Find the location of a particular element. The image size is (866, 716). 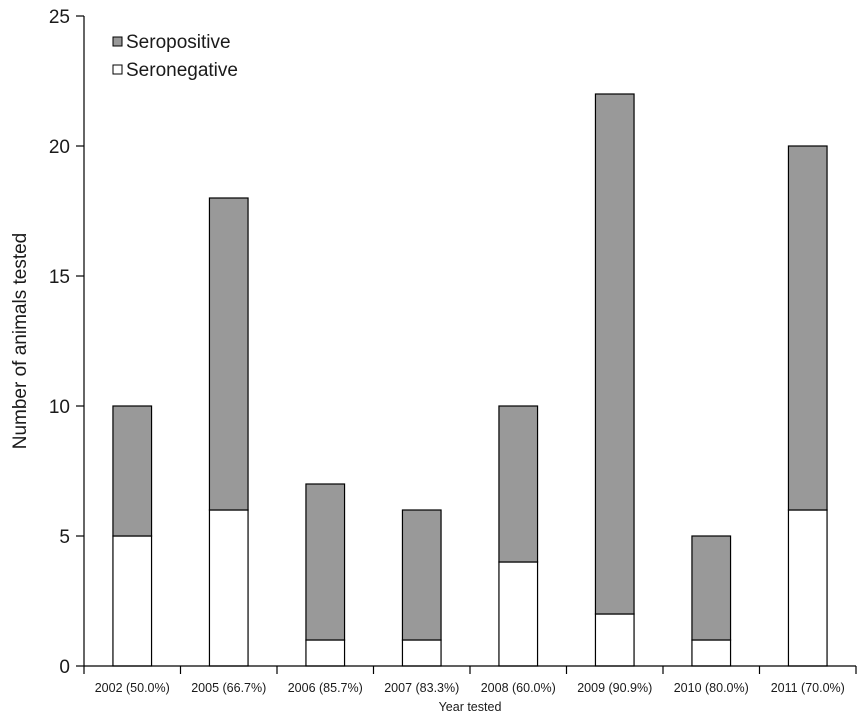

y-tick-label: 20 is located at coordinates (59, 147).